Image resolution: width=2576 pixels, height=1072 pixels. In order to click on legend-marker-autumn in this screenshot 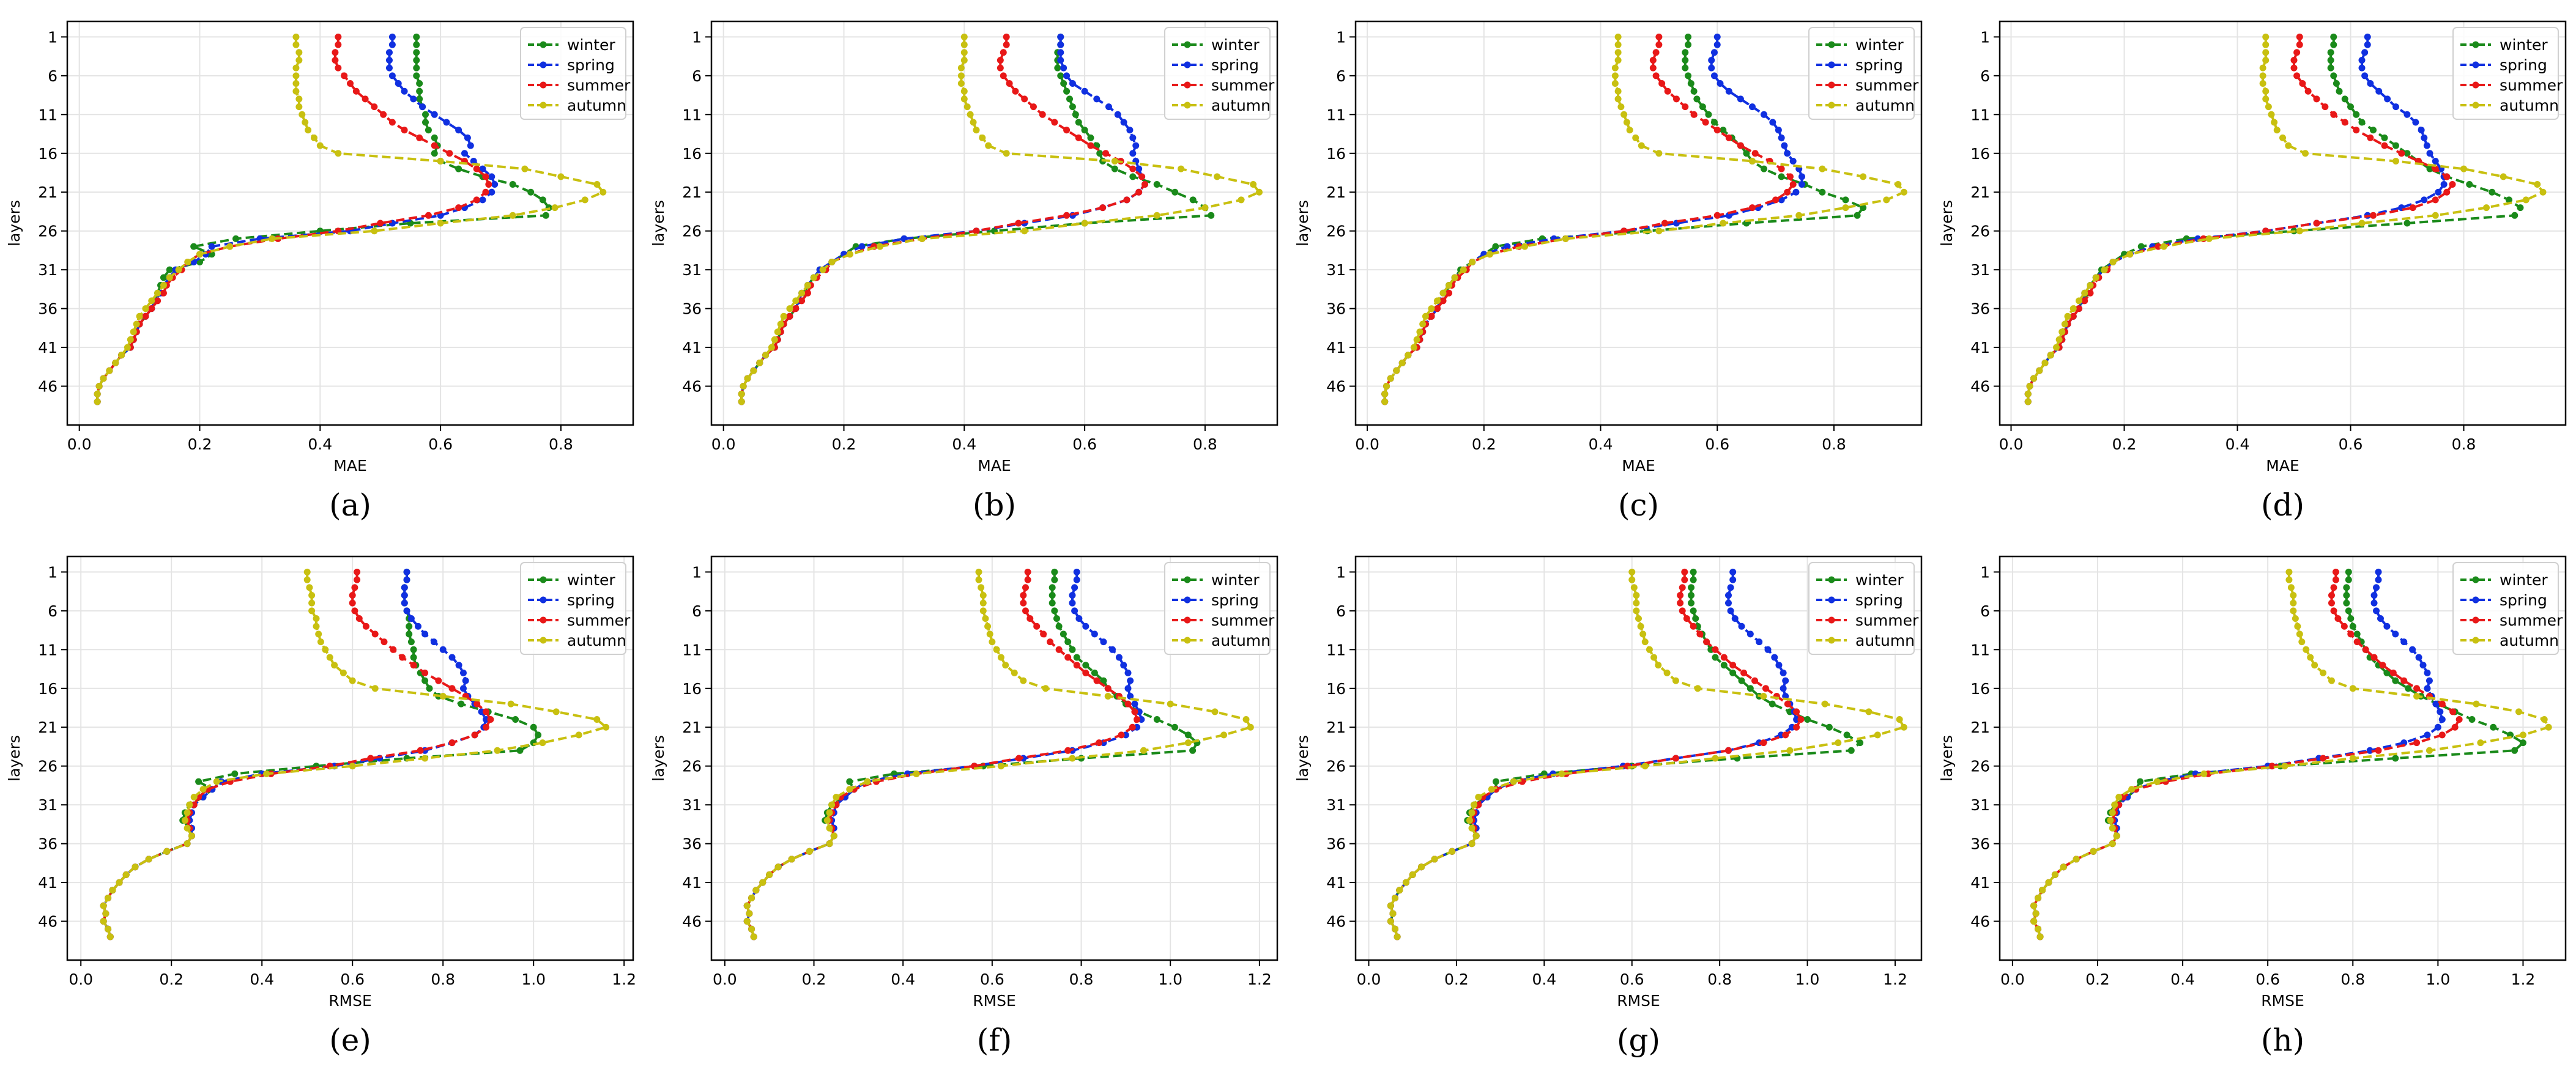, I will do `click(543, 106)`.